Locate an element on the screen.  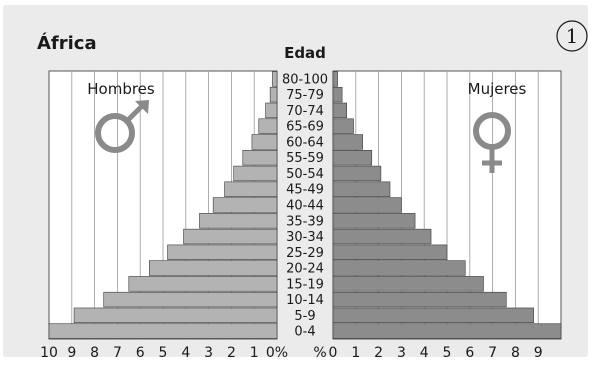
age-label: 5-9 is located at coordinates (304, 316).